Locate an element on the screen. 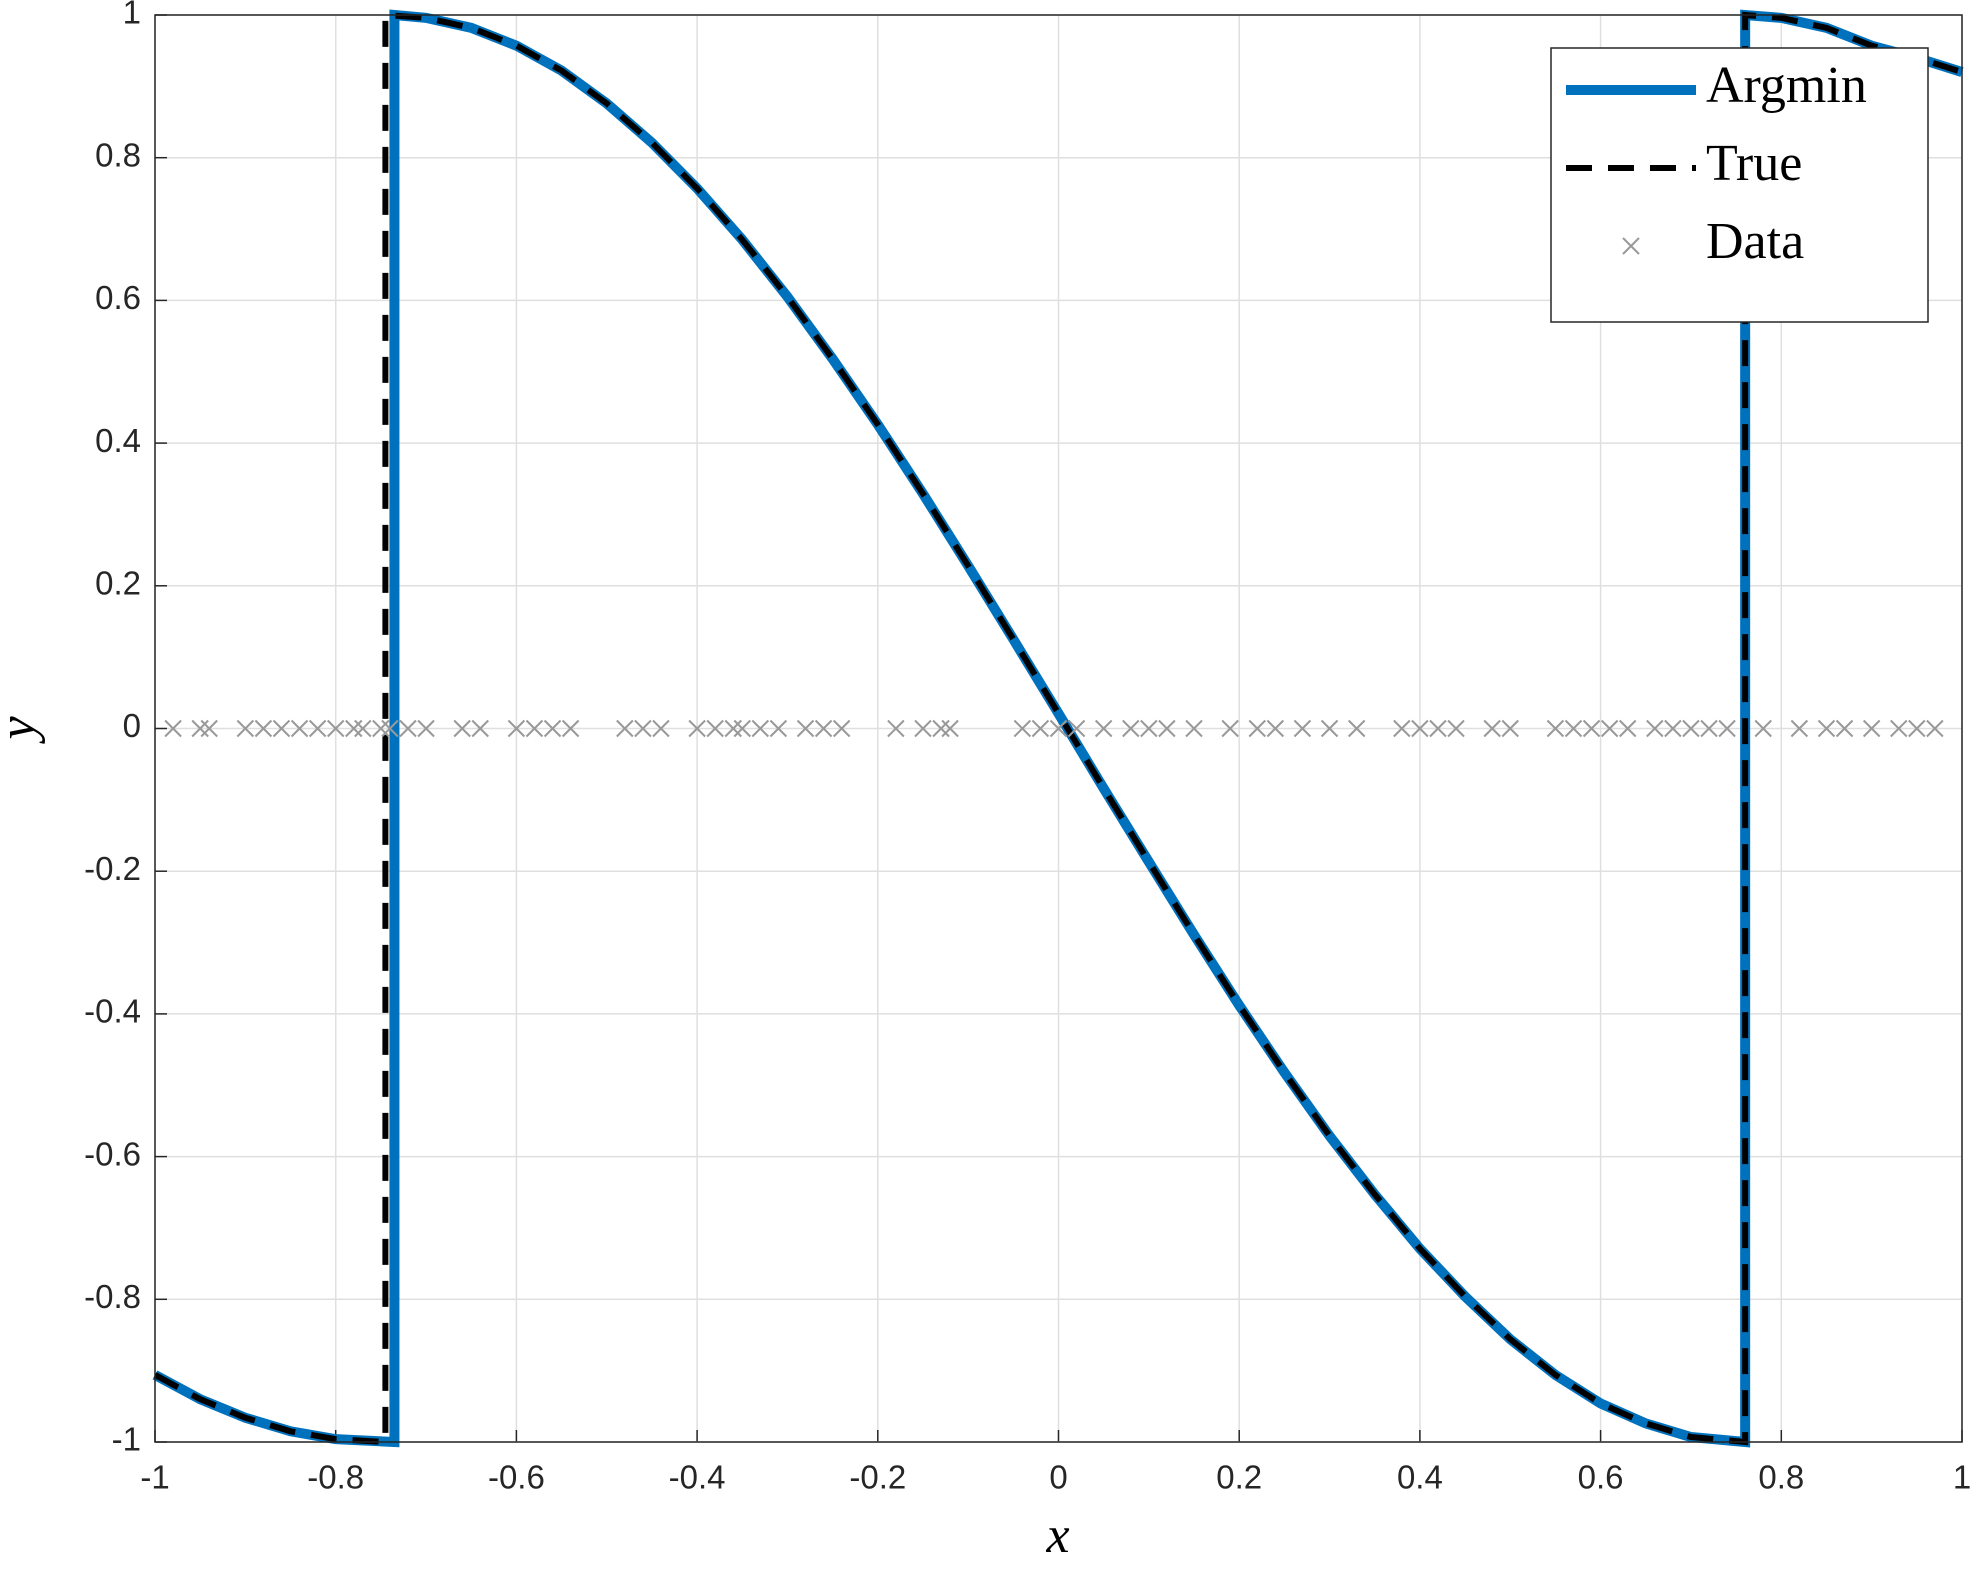 Image resolution: width=1970 pixels, height=1570 pixels. y-tick-label: -1 is located at coordinates (126, 1439).